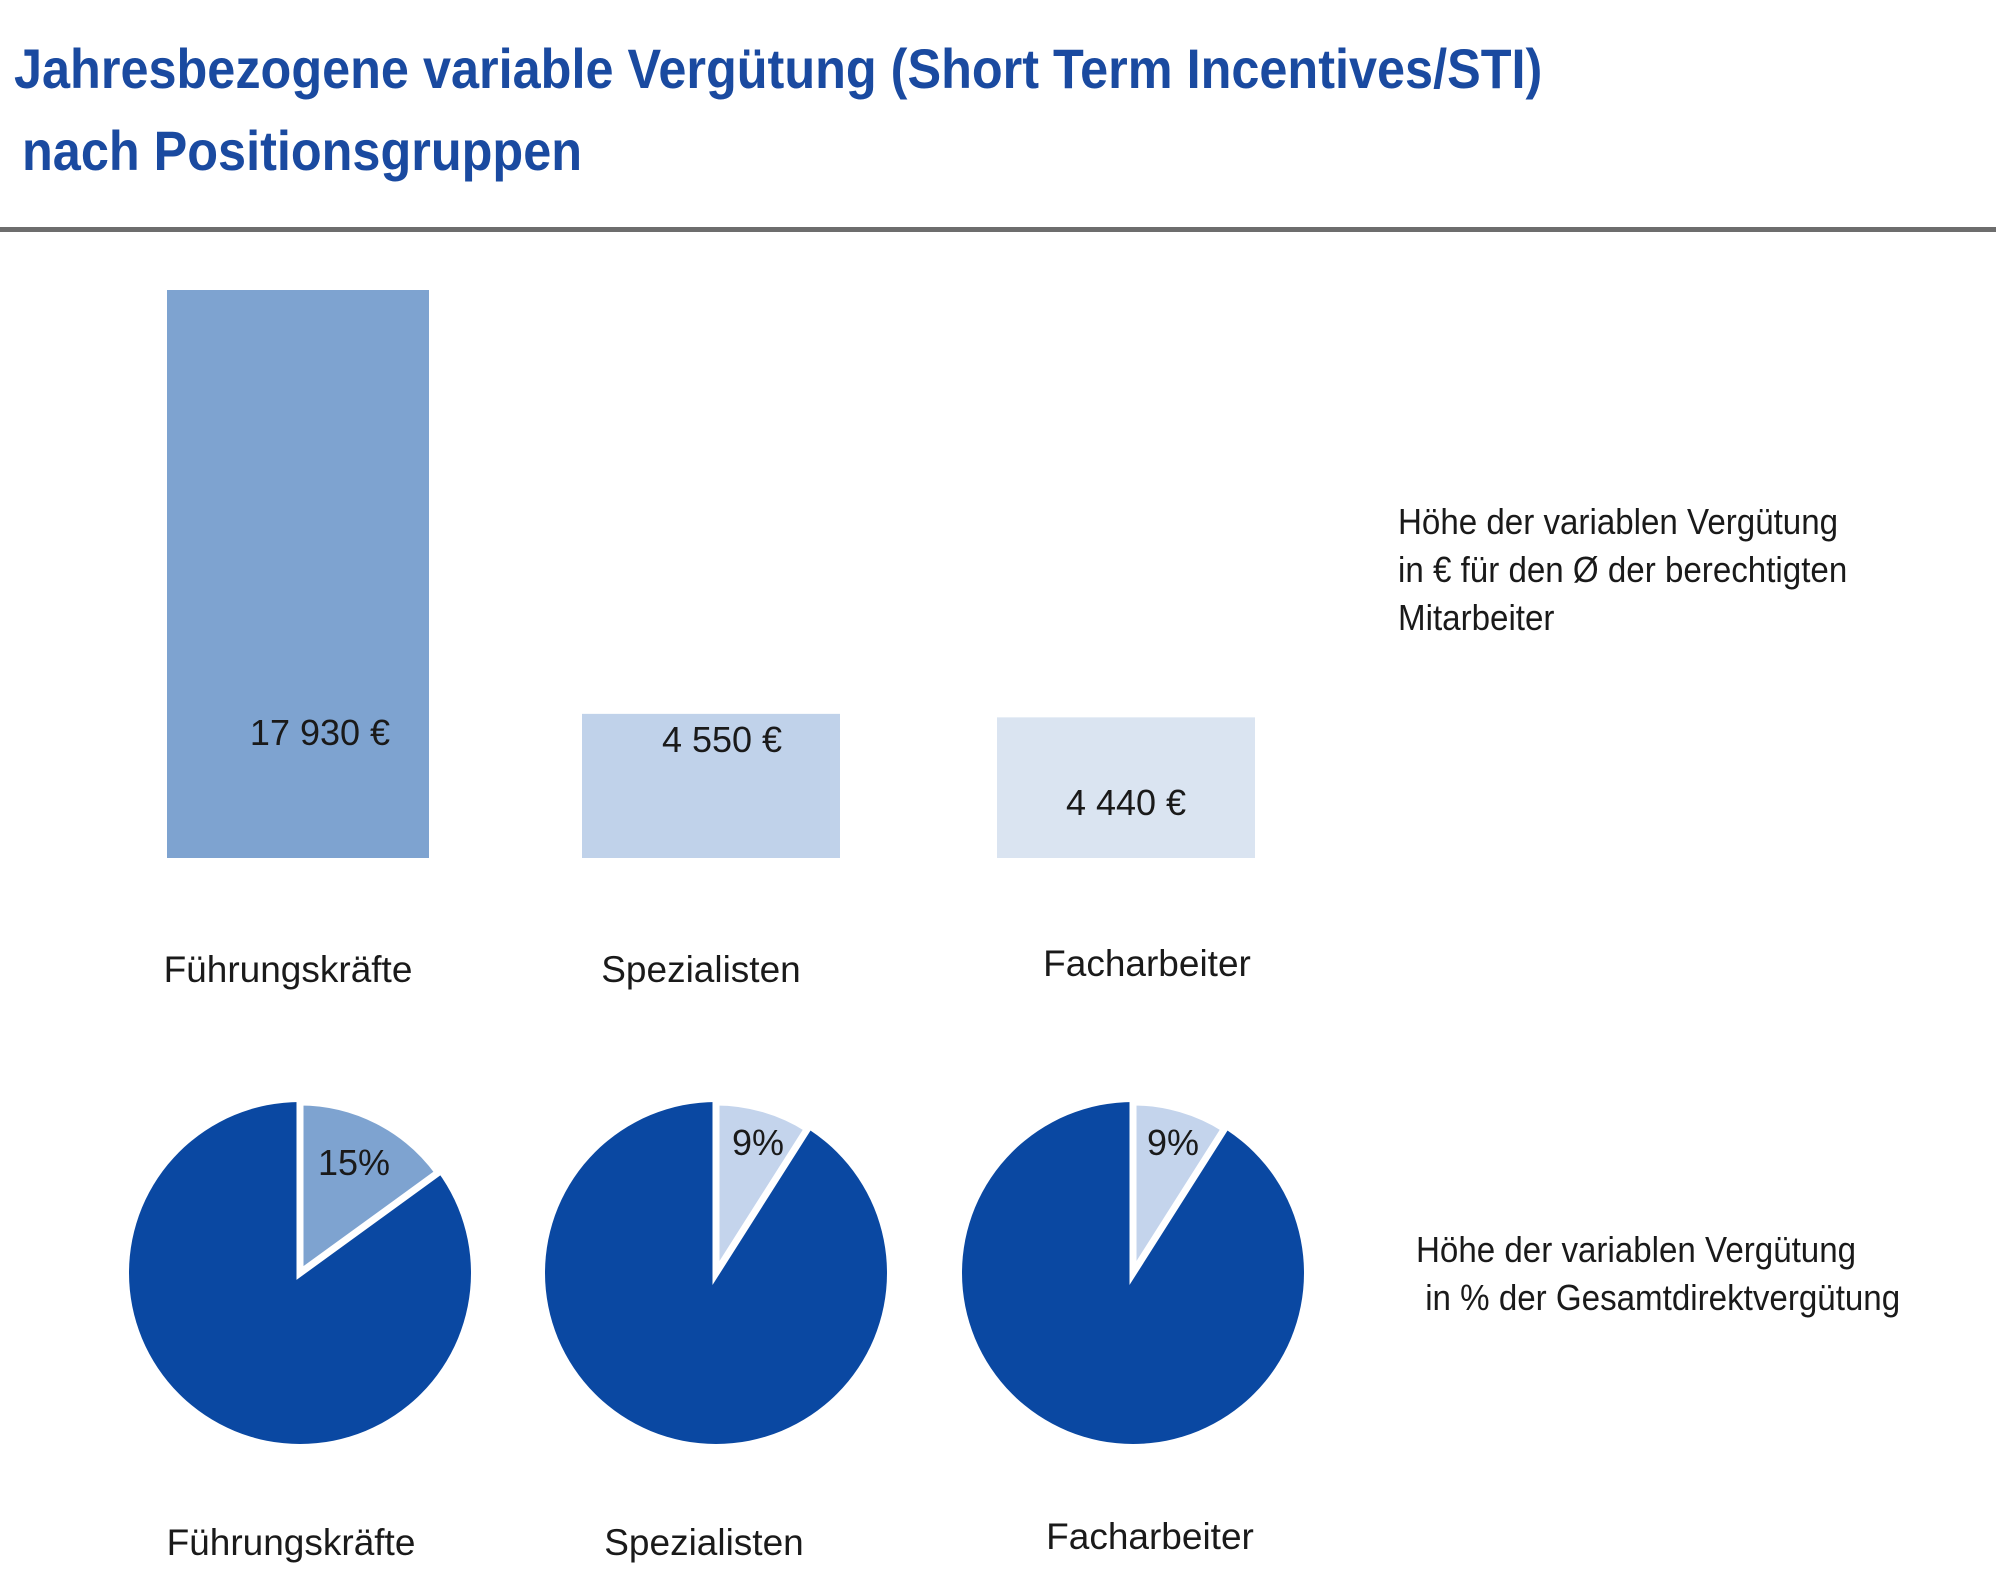 The image size is (2000, 1594). Describe the element at coordinates (1150, 1536) in the screenshot. I see `pie-category-label-3: Facharbeiter` at that location.